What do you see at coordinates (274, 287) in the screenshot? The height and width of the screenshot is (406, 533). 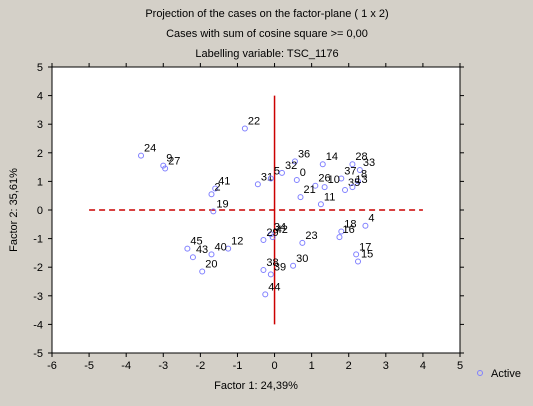 I see `data-point-label: 44` at bounding box center [274, 287].